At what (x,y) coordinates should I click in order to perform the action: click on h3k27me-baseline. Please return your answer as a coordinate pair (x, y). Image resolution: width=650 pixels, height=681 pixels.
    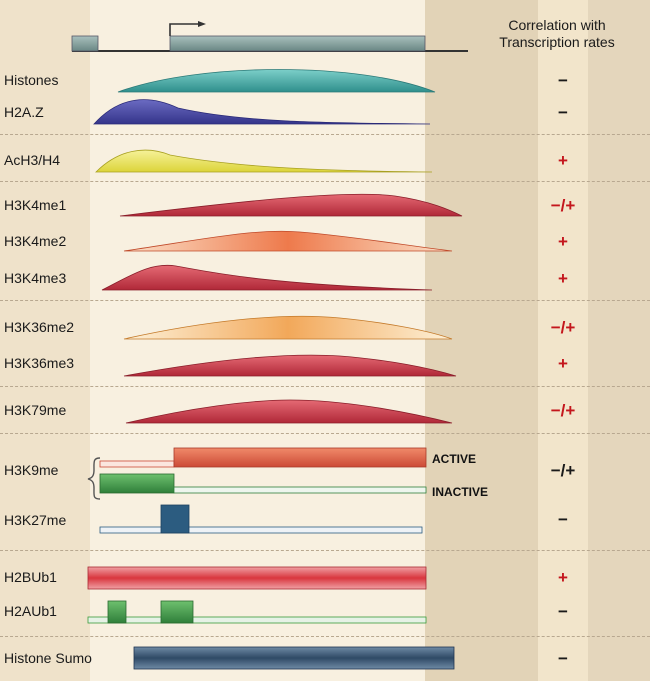
    Looking at the image, I should click on (261, 530).